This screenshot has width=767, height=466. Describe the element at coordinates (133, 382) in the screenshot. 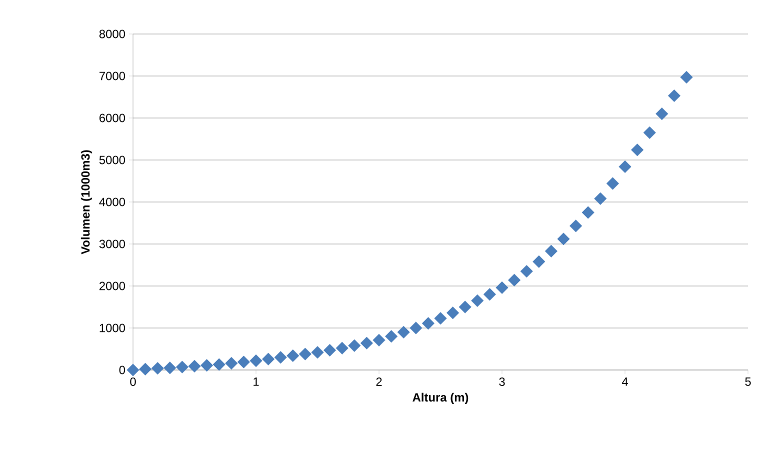

I see `x-tick-label: 0` at that location.